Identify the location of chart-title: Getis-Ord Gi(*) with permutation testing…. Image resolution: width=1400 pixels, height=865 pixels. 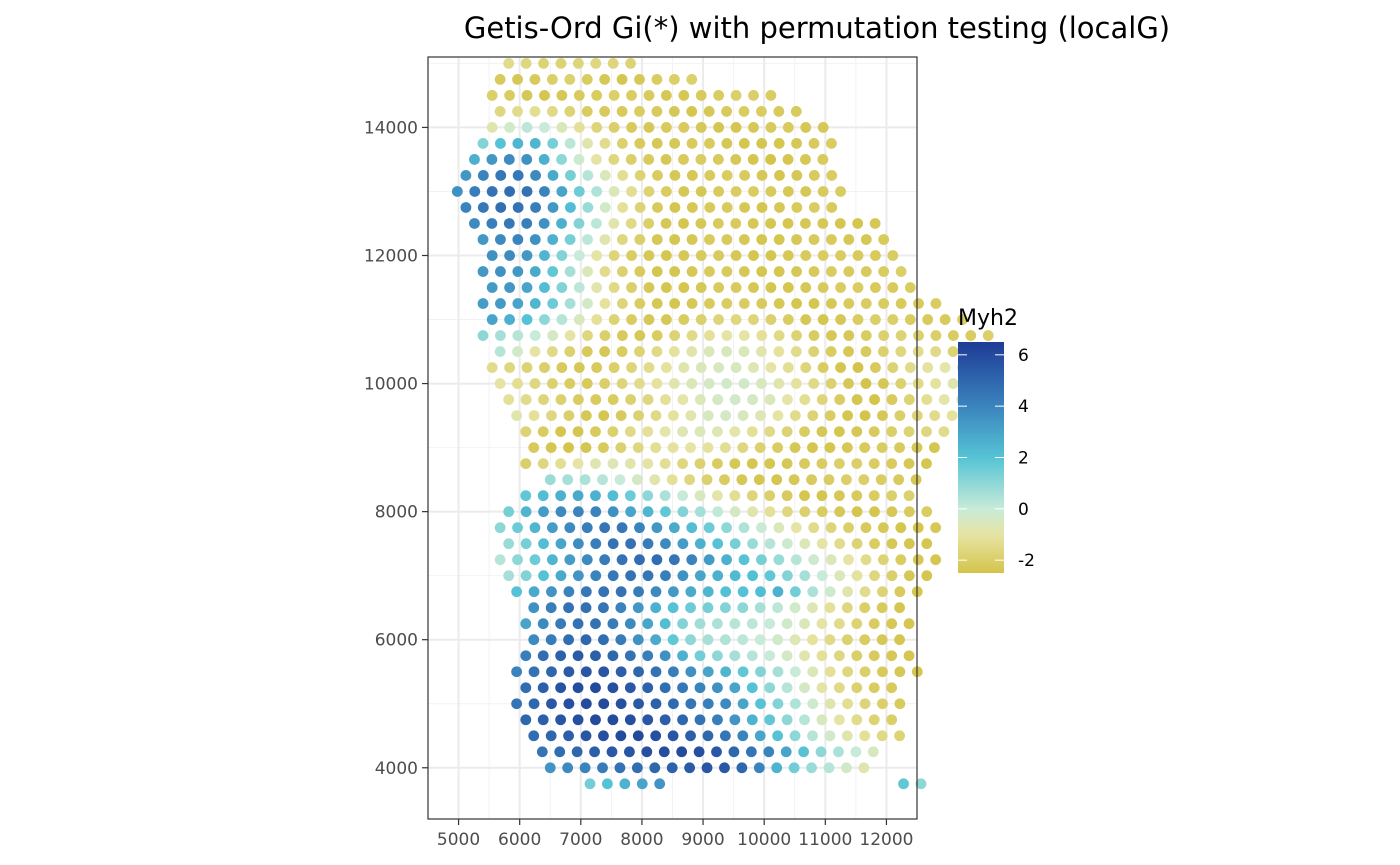
(817, 28).